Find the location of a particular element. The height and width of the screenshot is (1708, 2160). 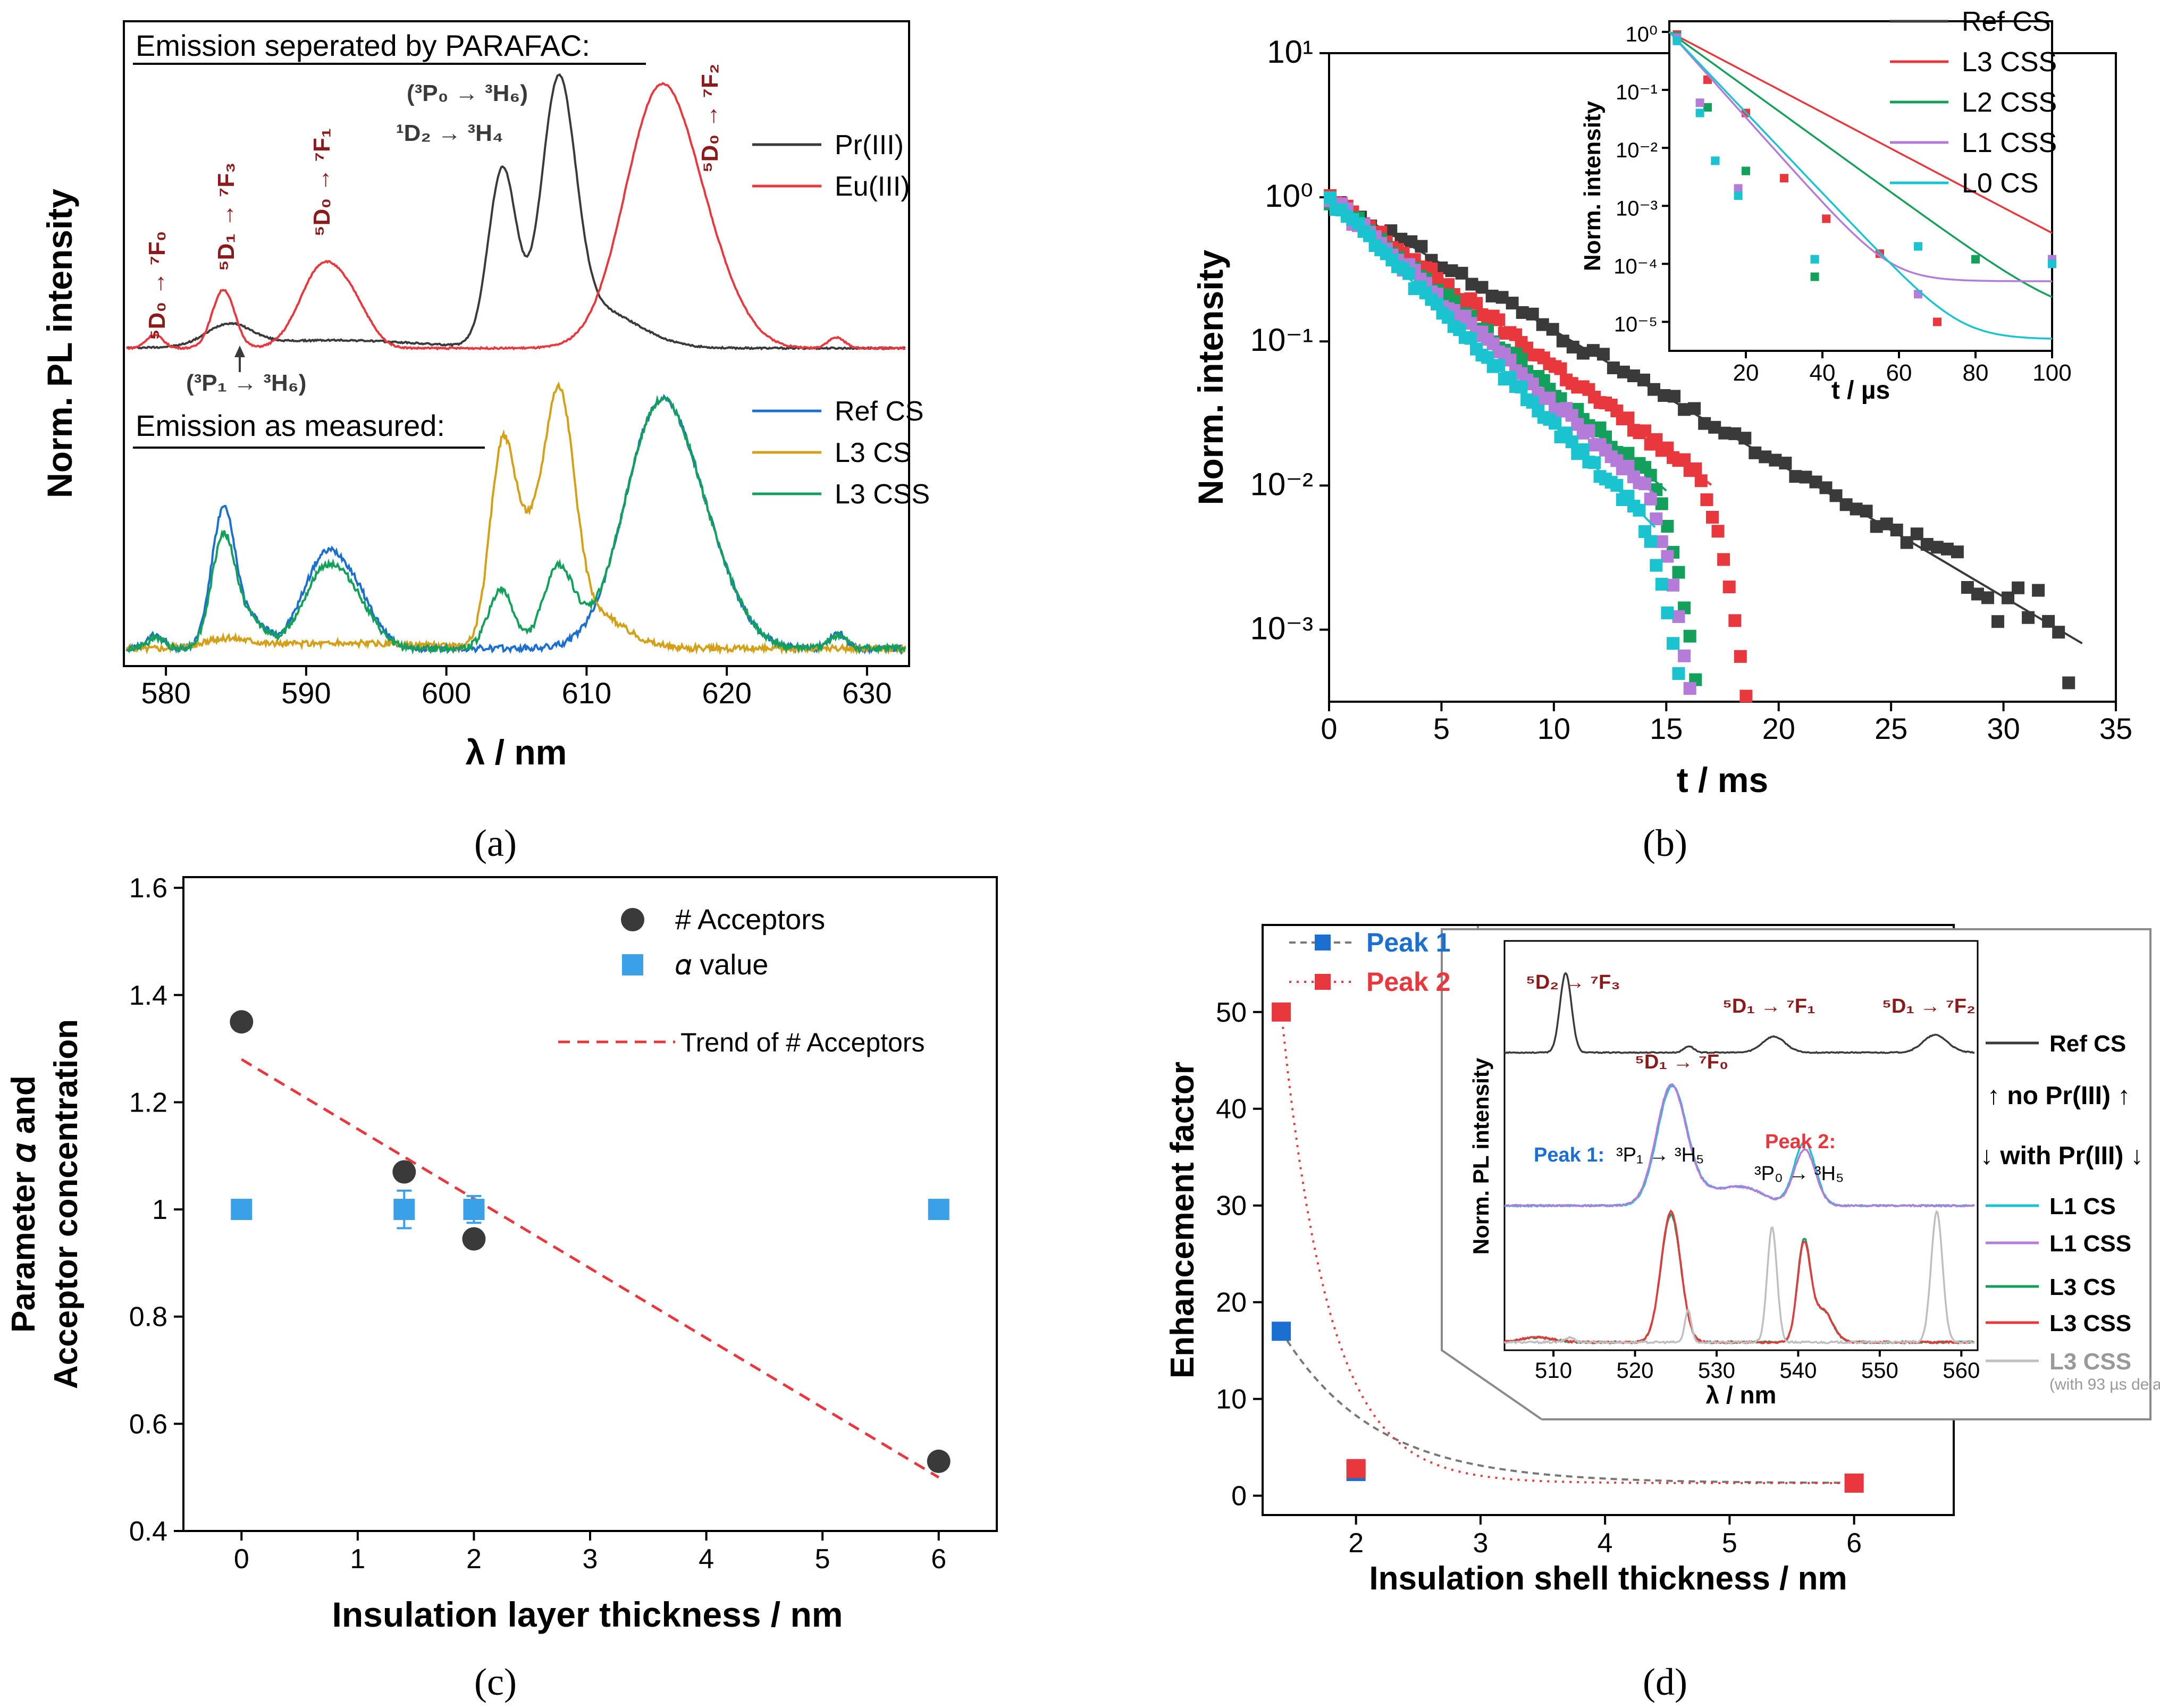

legend-label: L3 CSS is located at coordinates (882, 494).